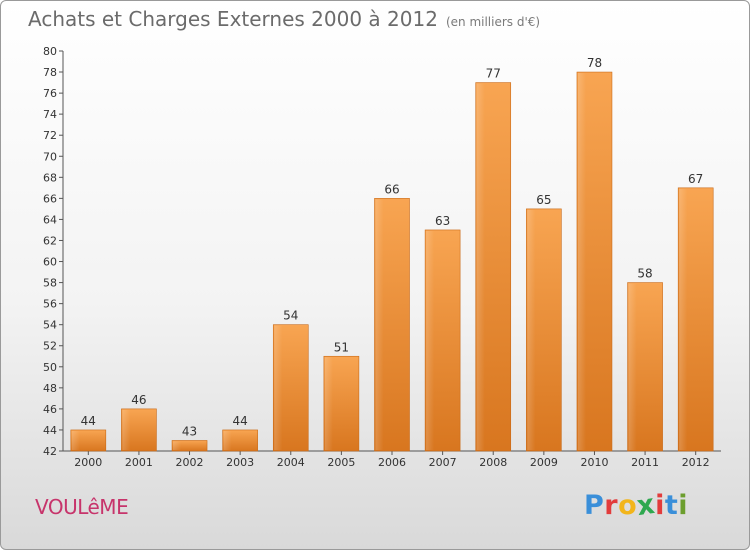  I want to click on y-tick-label: 78, so click(50, 72).